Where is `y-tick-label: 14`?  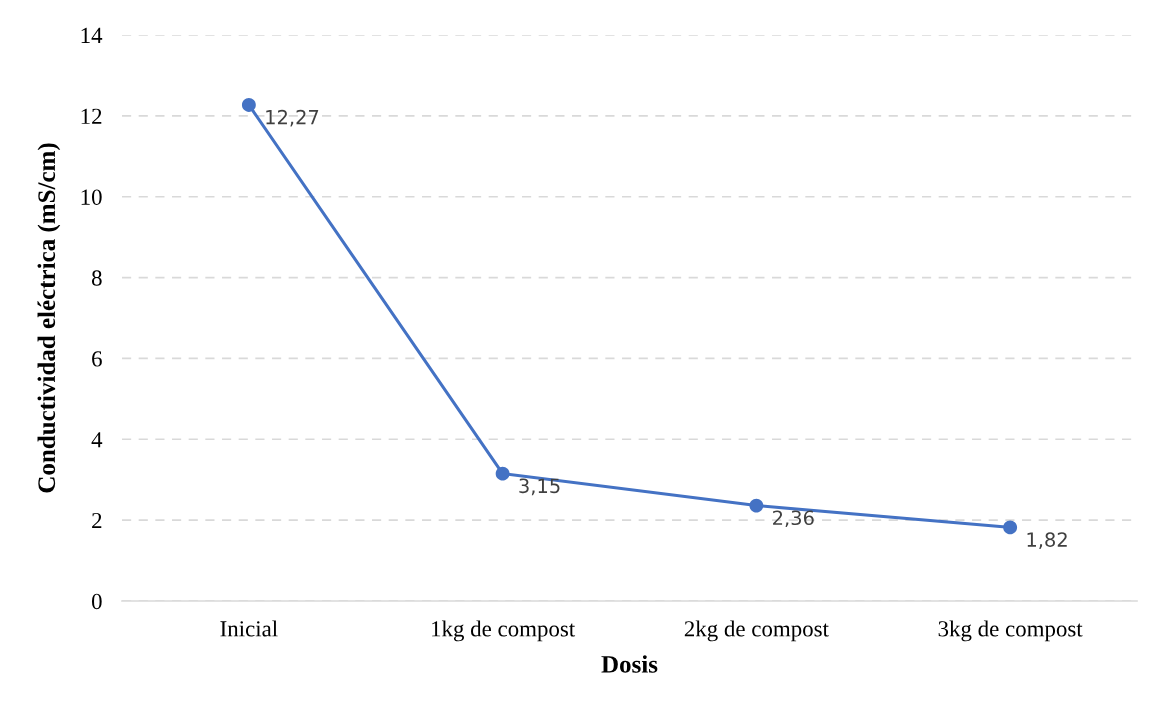
y-tick-label: 14 is located at coordinates (92, 35).